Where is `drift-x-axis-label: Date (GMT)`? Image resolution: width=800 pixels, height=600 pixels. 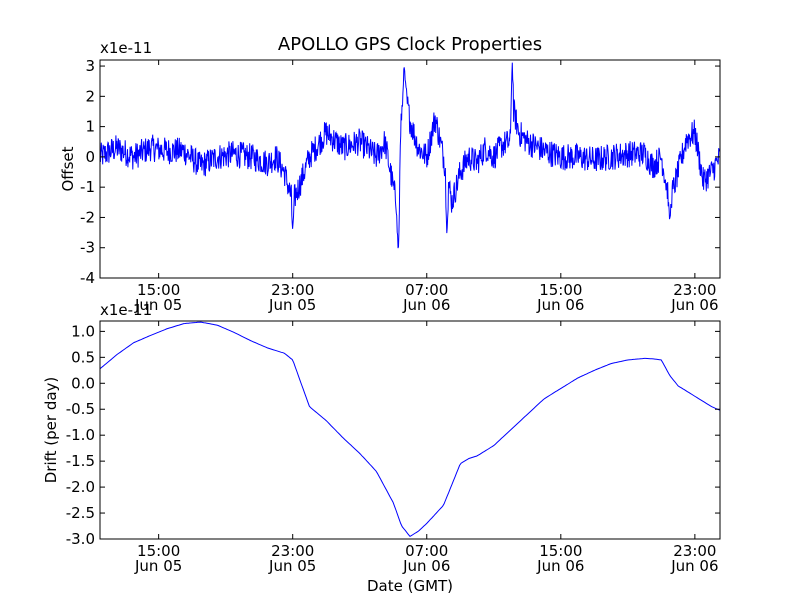
drift-x-axis-label: Date (GMT) is located at coordinates (410, 586).